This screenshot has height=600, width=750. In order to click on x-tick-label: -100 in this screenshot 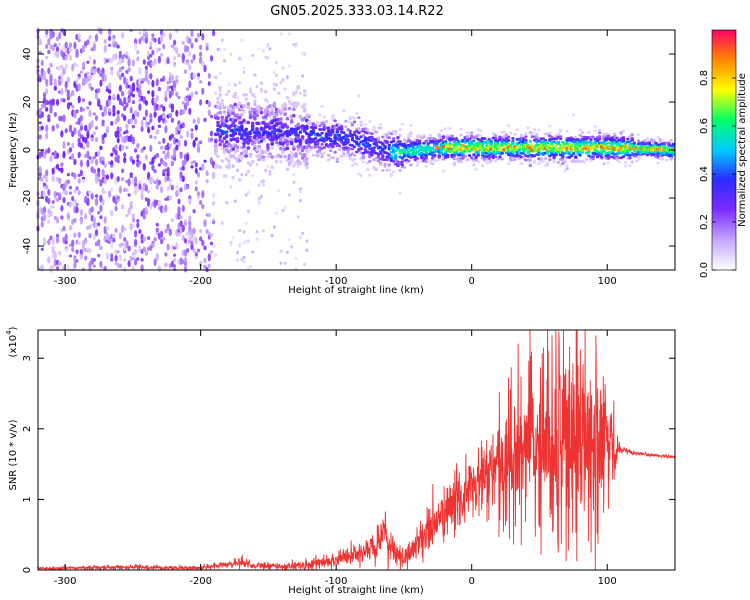, I will do `click(336, 281)`.